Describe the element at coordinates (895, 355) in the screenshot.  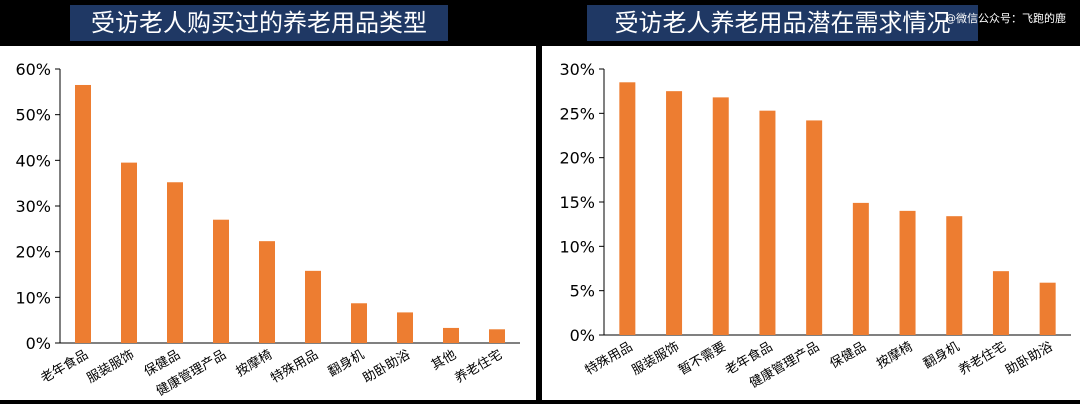
I see `x-tick-label: 按摩椅` at that location.